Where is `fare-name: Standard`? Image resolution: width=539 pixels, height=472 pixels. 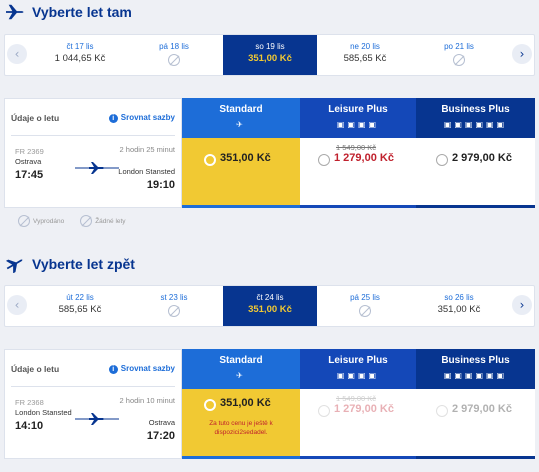
fare-name: Standard is located at coordinates (241, 109).